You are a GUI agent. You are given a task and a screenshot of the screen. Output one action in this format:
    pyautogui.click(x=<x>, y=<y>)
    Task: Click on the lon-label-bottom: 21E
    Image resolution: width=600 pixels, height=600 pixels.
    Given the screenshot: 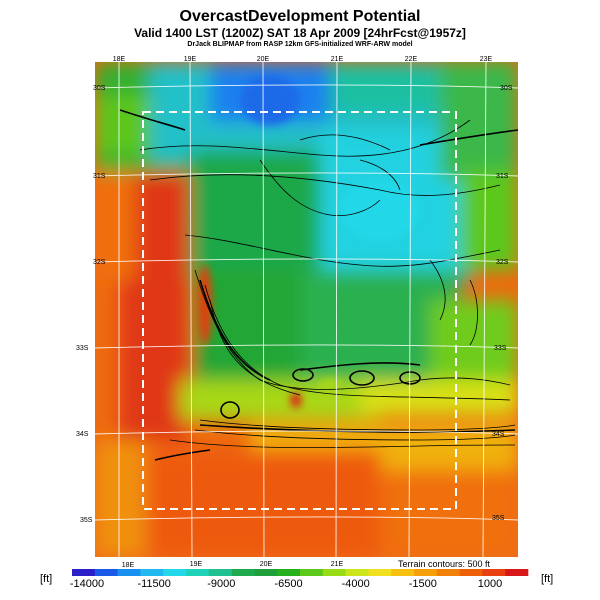 What is the action you would take?
    pyautogui.click(x=337, y=564)
    